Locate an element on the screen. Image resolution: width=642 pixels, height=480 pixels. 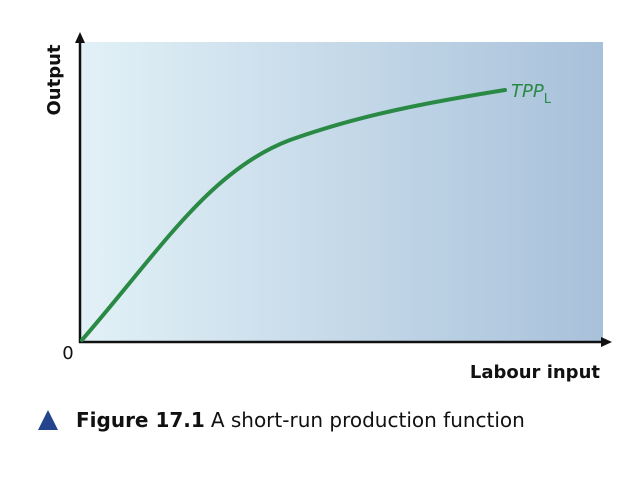
curve-label: TPPL is located at coordinates (531, 94).